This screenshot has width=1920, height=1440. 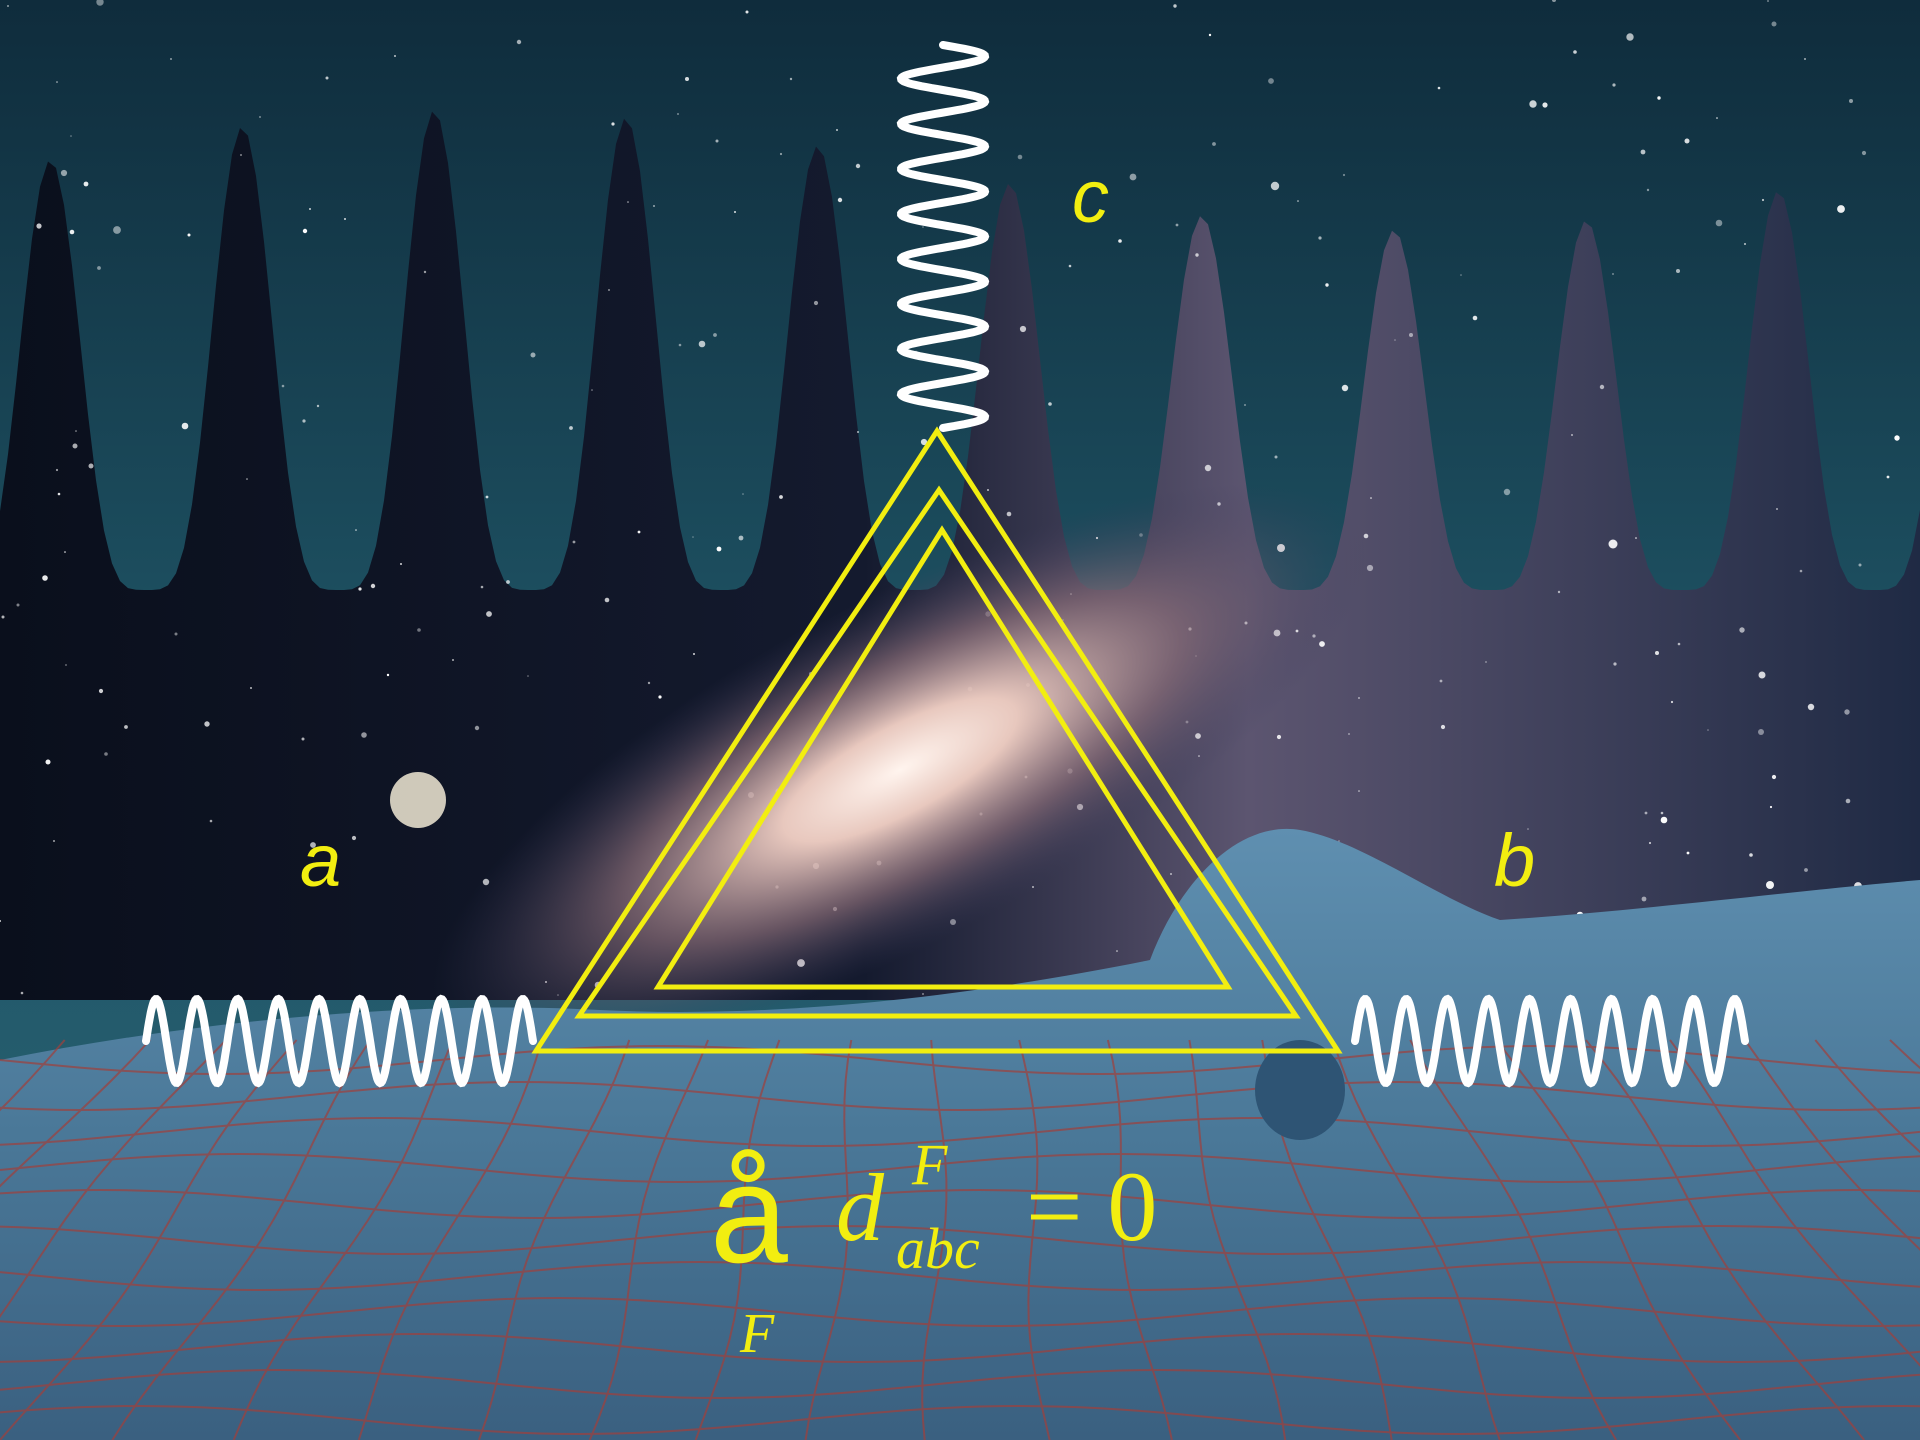 What do you see at coordinates (1550, 1041) in the screenshot?
I see `wave-b` at bounding box center [1550, 1041].